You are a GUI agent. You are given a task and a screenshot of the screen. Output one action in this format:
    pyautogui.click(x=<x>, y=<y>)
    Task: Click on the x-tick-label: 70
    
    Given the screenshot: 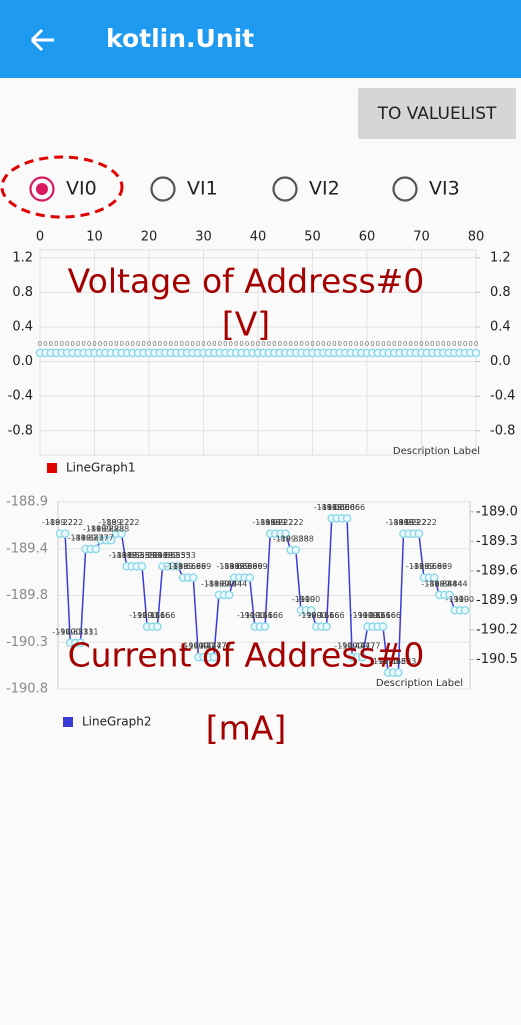 What is the action you would take?
    pyautogui.click(x=421, y=237)
    